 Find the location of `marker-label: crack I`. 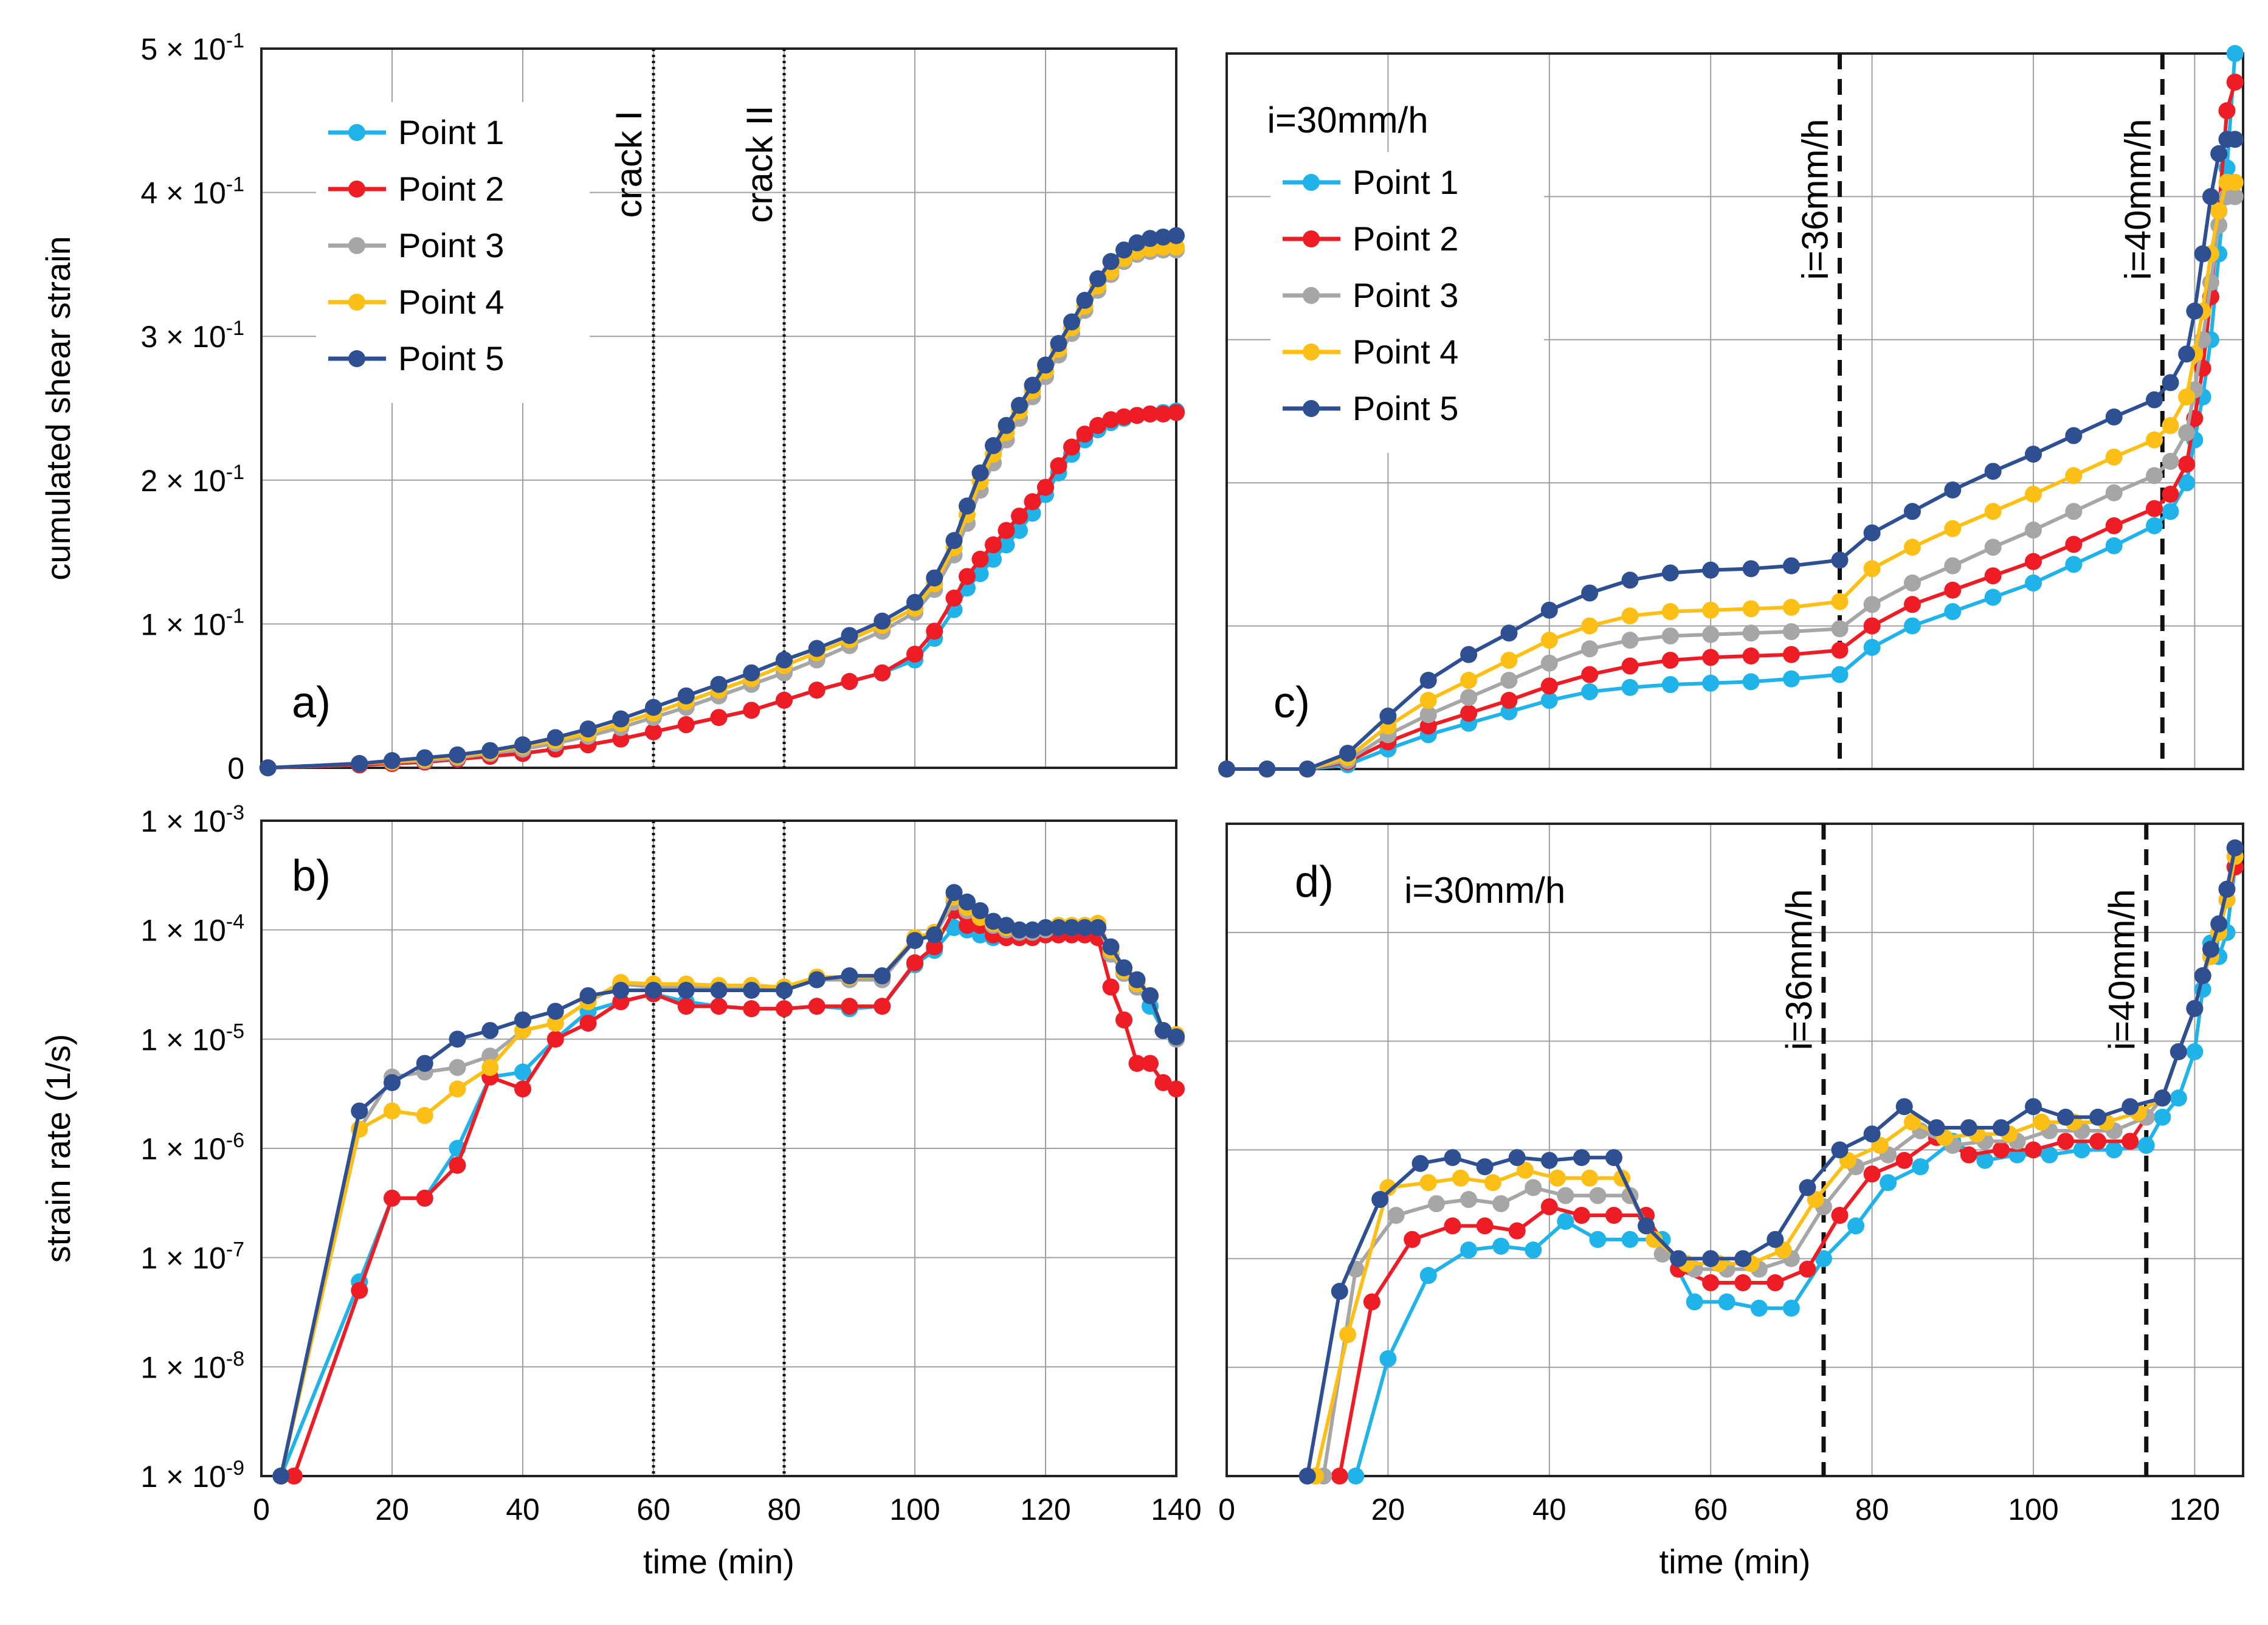

marker-label: crack I is located at coordinates (628, 164).